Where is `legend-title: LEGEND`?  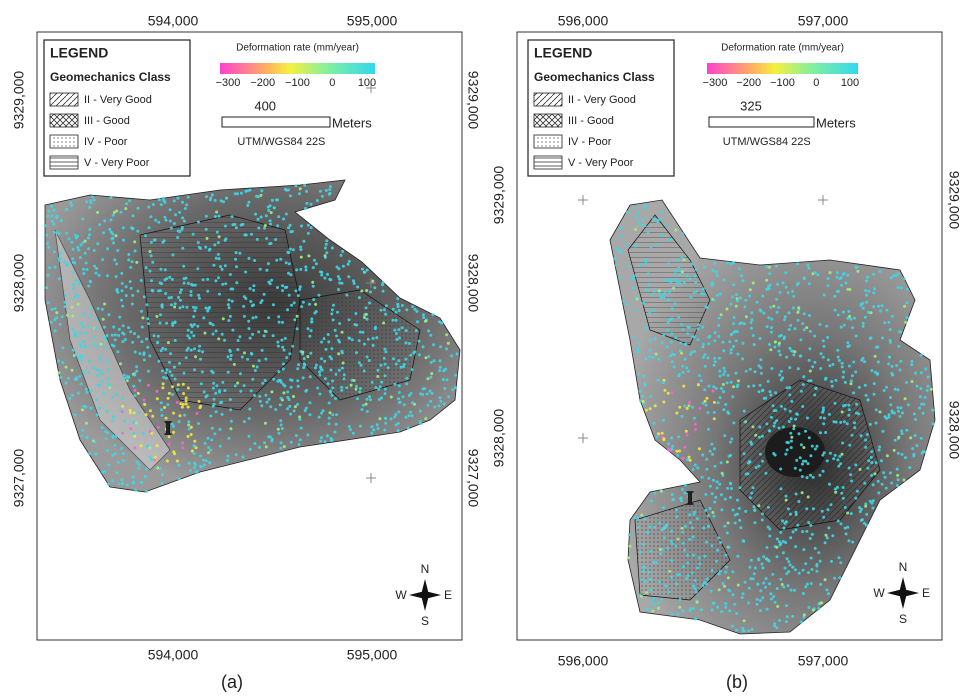 legend-title: LEGEND is located at coordinates (563, 53).